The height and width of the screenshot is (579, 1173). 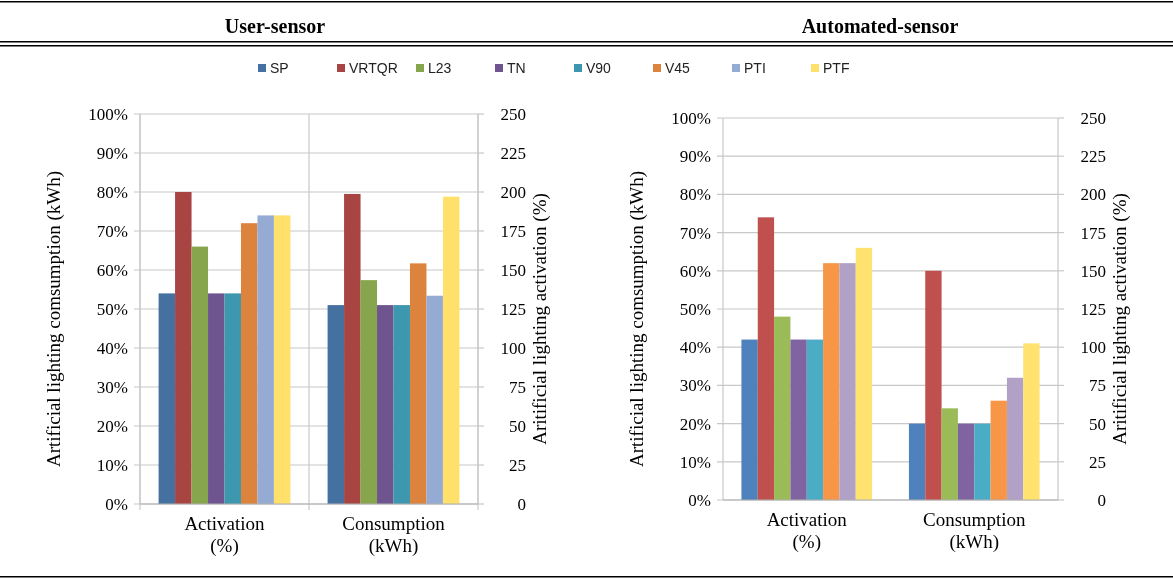 What do you see at coordinates (373, 68) in the screenshot?
I see `legend-label: VRTQR` at bounding box center [373, 68].